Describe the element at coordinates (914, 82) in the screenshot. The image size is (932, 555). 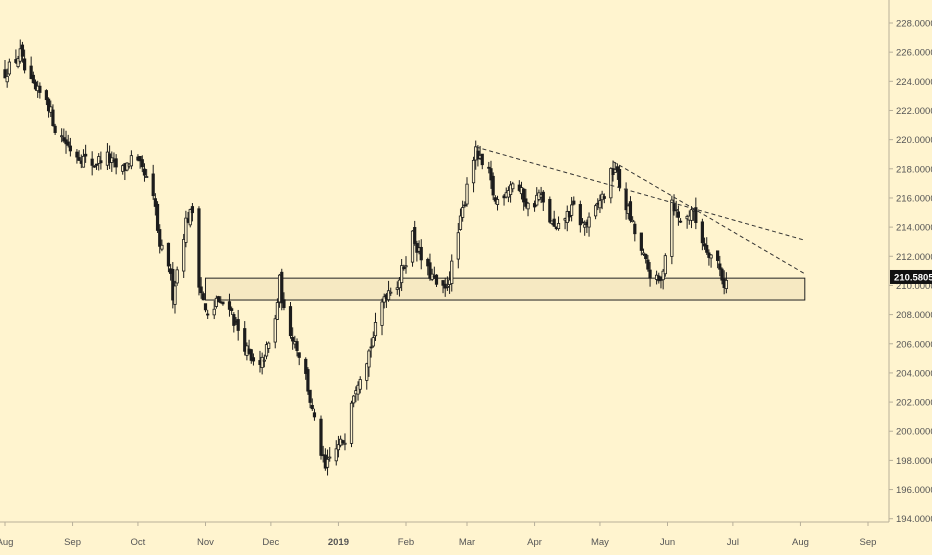
I see `y-tick-label: 224.0000` at that location.